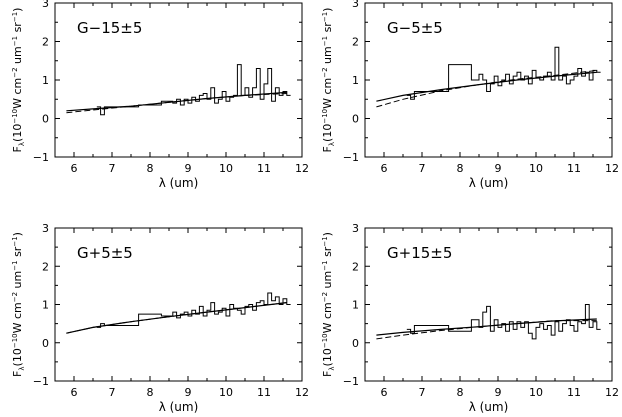 The image size is (622, 417). What do you see at coordinates (419, 253) in the screenshot?
I see `panel-label: G+15±5` at bounding box center [419, 253].